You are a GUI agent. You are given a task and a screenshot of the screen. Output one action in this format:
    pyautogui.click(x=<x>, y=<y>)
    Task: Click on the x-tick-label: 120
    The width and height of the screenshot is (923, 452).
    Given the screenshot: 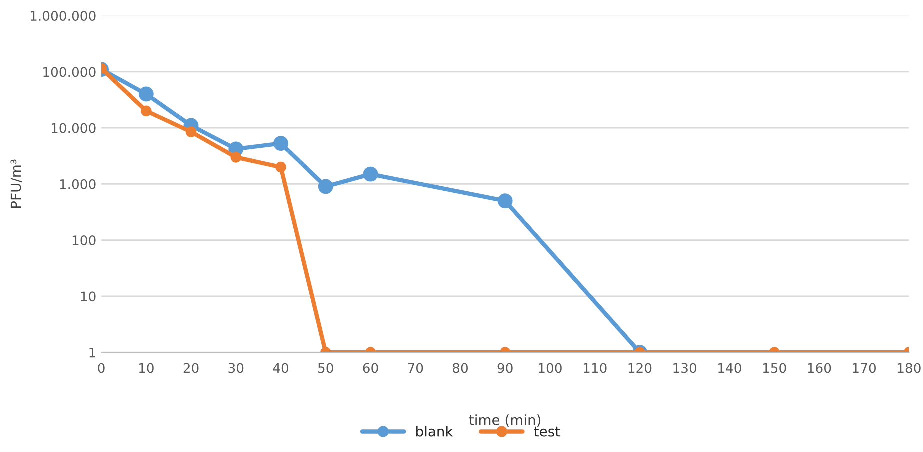 What is the action you would take?
    pyautogui.click(x=640, y=368)
    